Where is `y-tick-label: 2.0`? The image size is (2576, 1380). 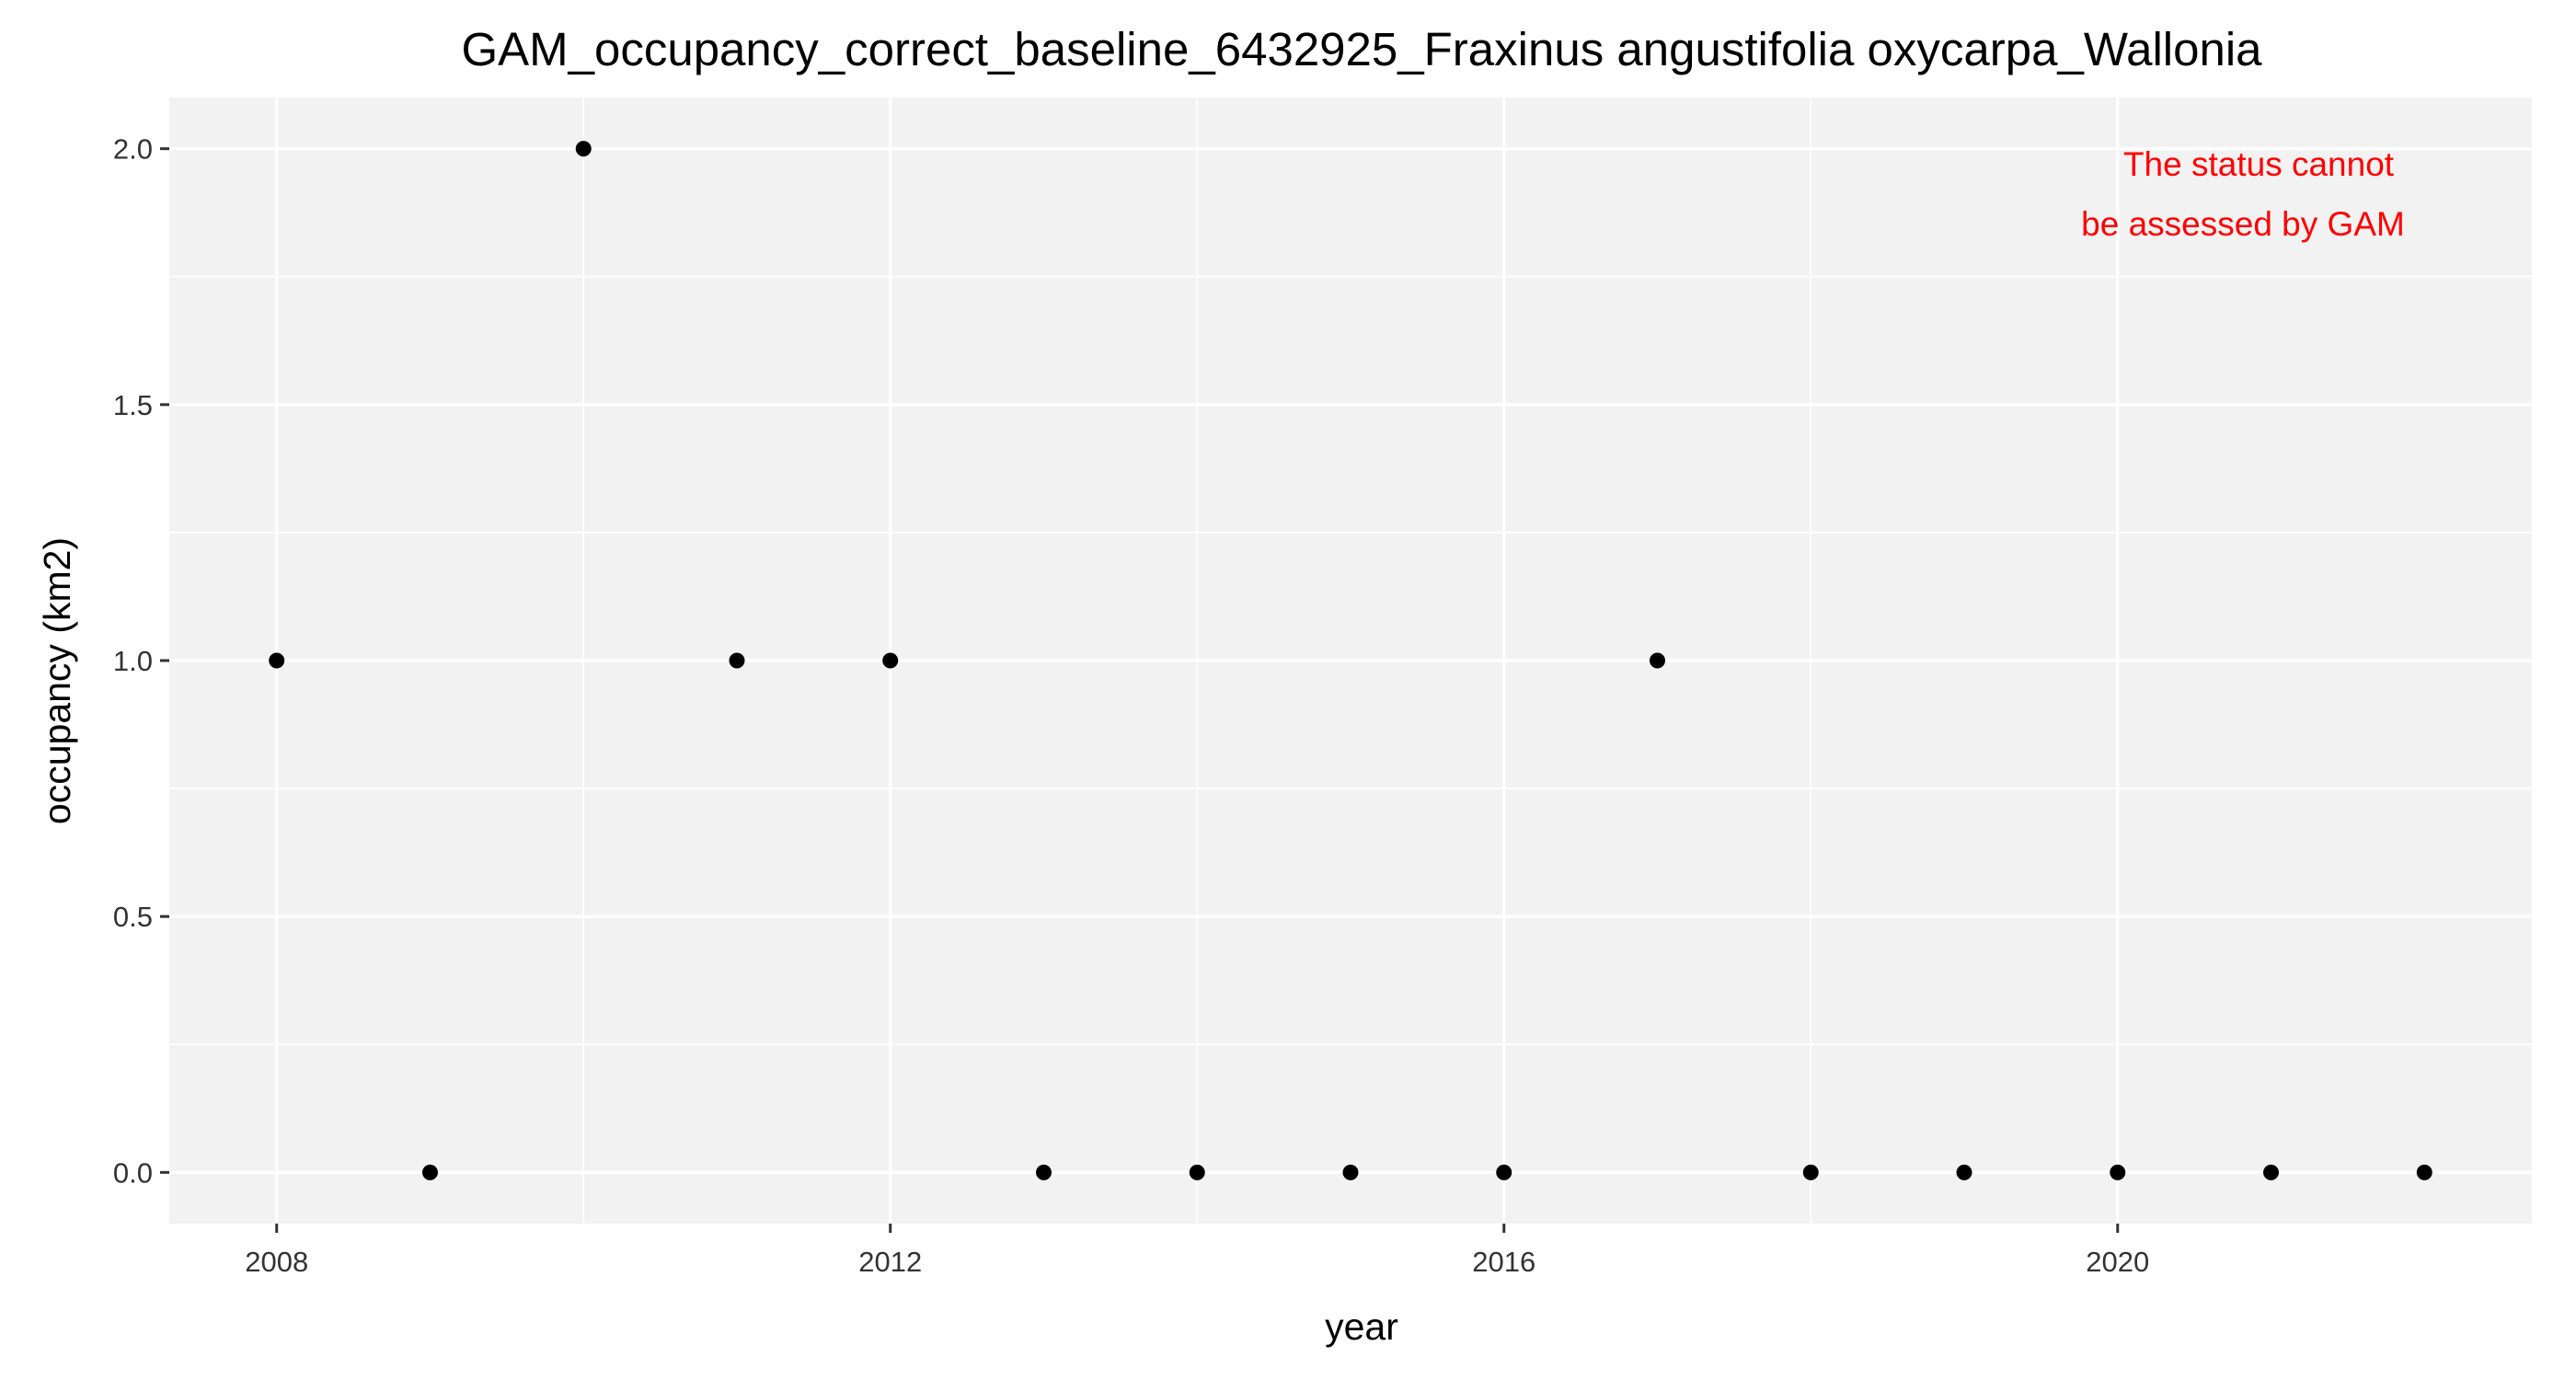
y-tick-label: 2.0 is located at coordinates (133, 149).